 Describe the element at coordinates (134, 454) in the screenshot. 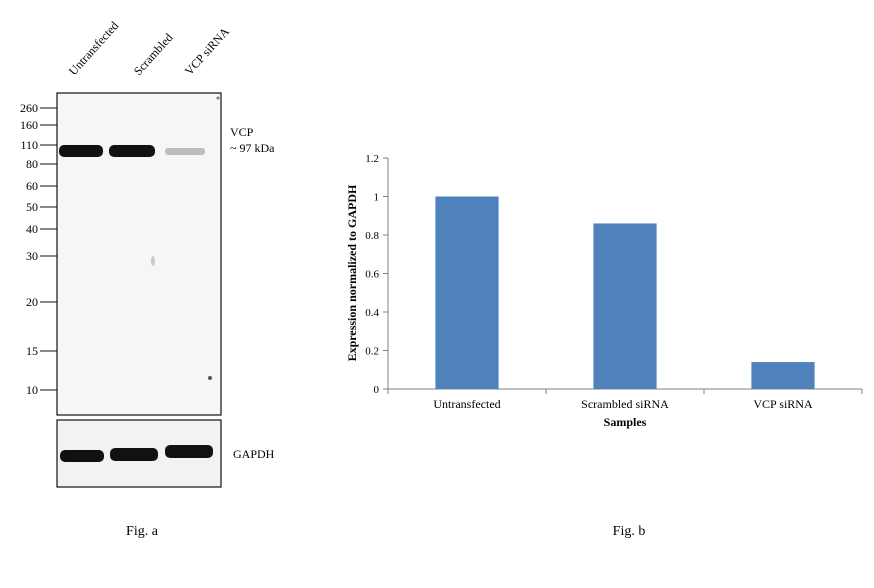

I see `gapdh-band-scrambled` at that location.